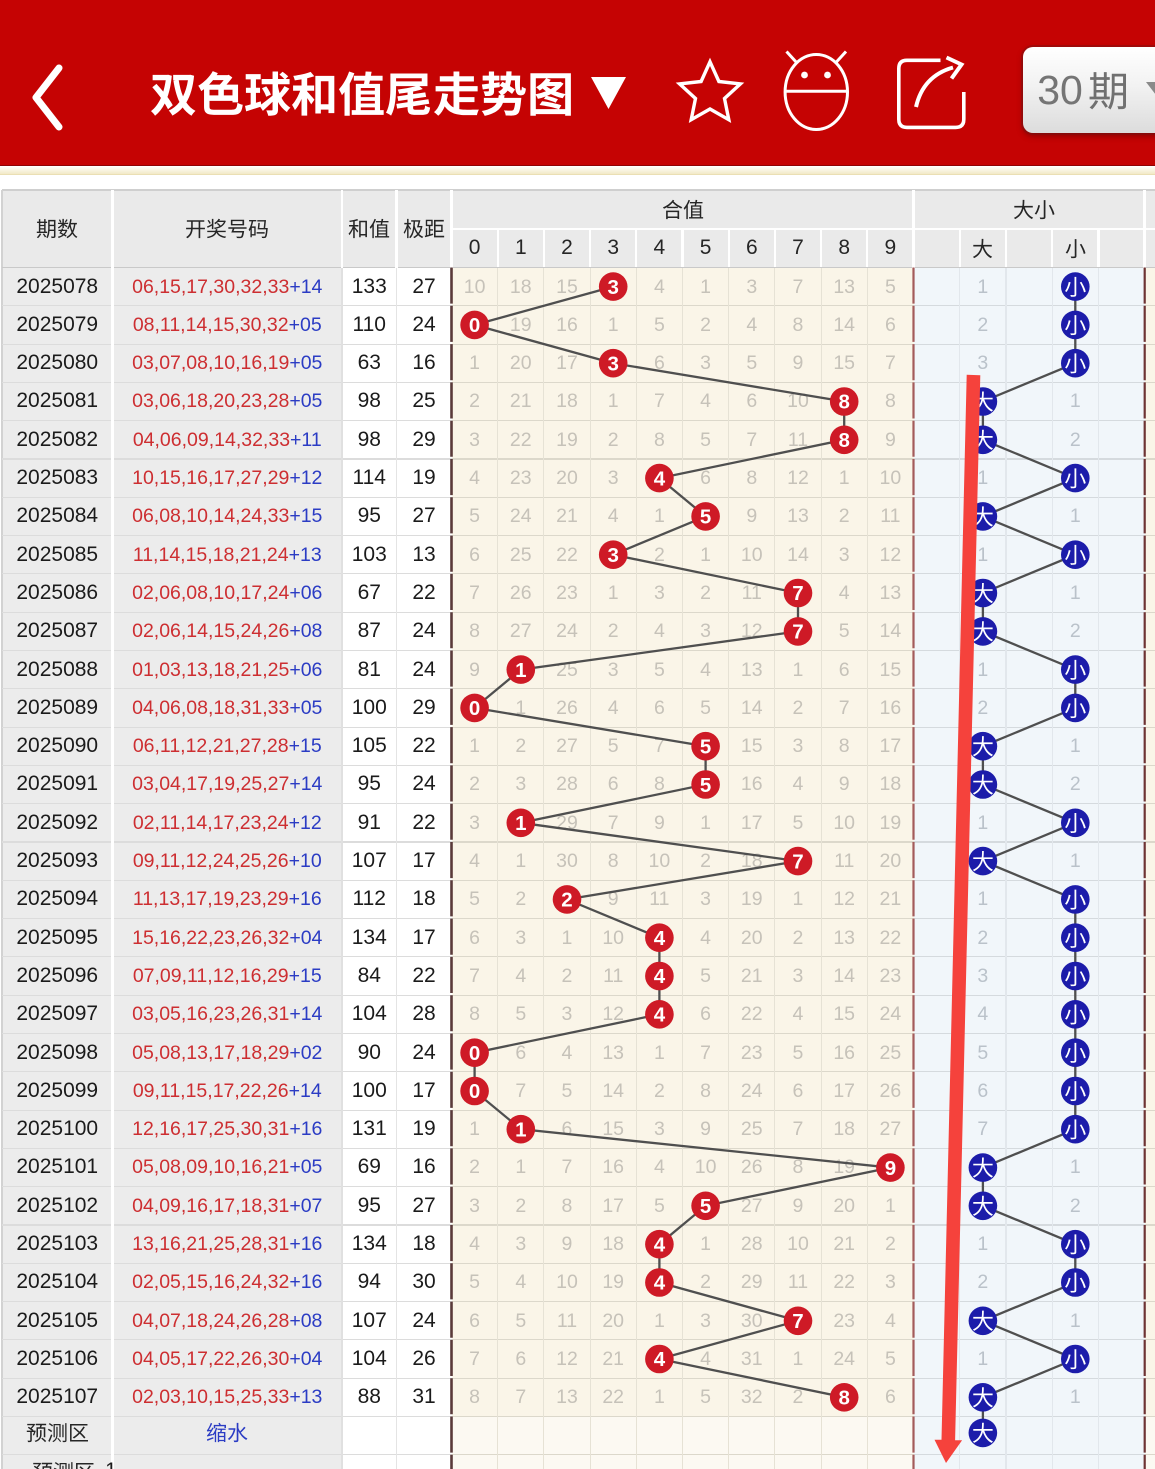 The height and width of the screenshot is (1469, 1155). What do you see at coordinates (890, 1168) in the screenshot?
I see `svg-text: 9` at bounding box center [890, 1168].